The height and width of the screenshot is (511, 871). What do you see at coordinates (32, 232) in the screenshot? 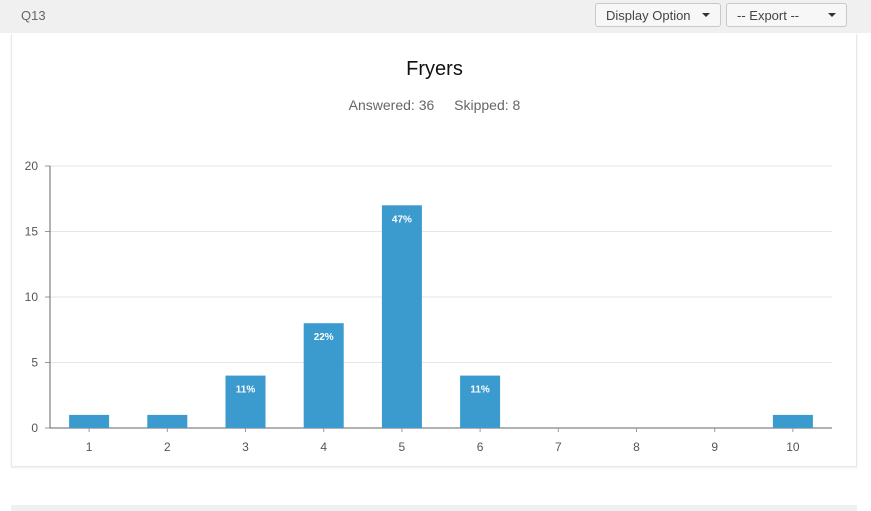
I see `y-tick-label: 15` at bounding box center [32, 232].